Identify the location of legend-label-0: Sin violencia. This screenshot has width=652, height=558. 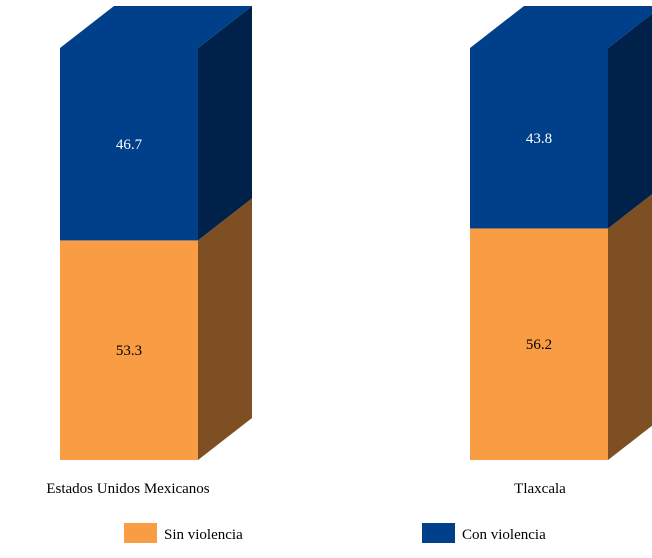
(203, 535).